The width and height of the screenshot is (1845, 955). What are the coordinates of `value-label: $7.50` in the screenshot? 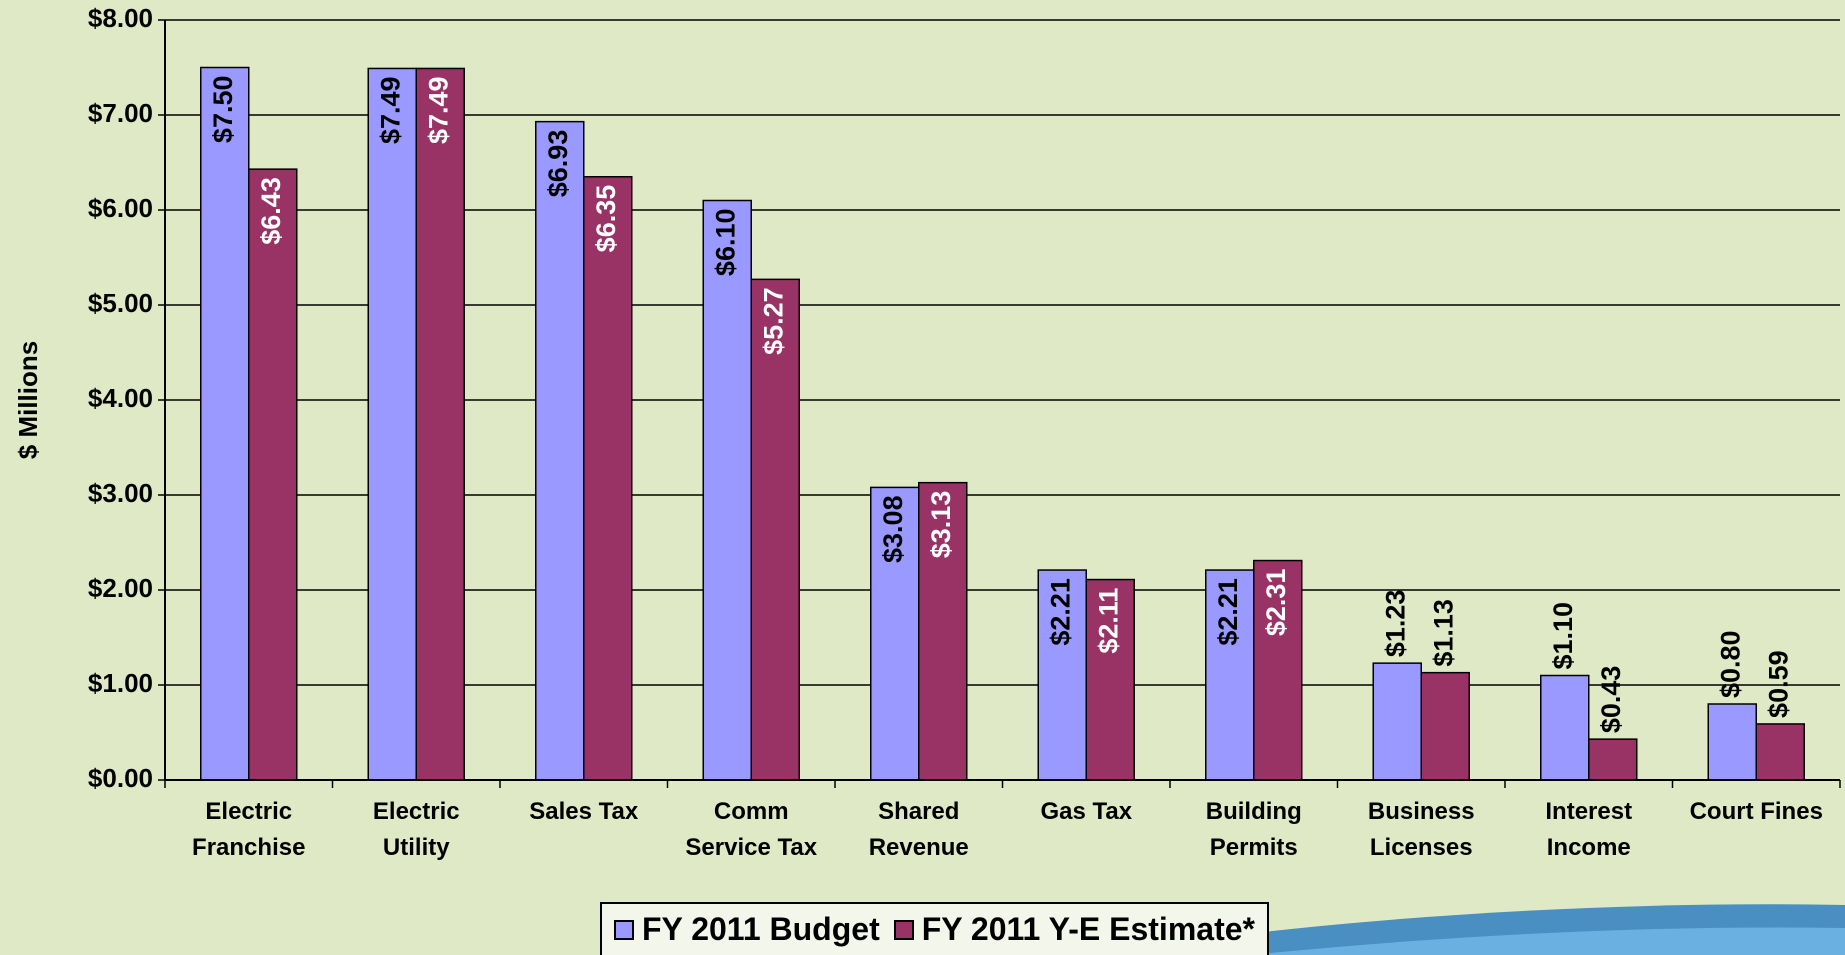 It's located at (223, 110).